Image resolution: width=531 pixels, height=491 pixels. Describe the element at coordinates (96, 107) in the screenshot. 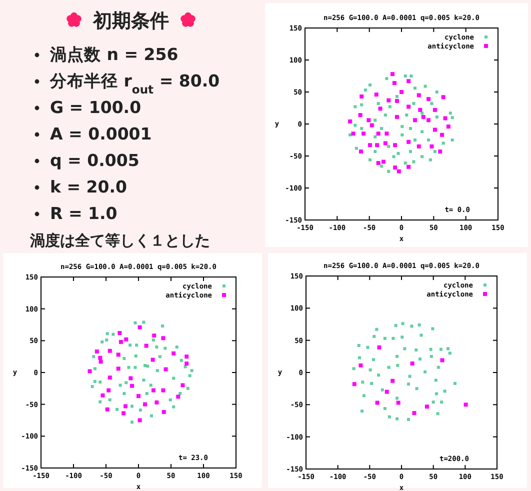

I see `text: G = 100.0` at that location.